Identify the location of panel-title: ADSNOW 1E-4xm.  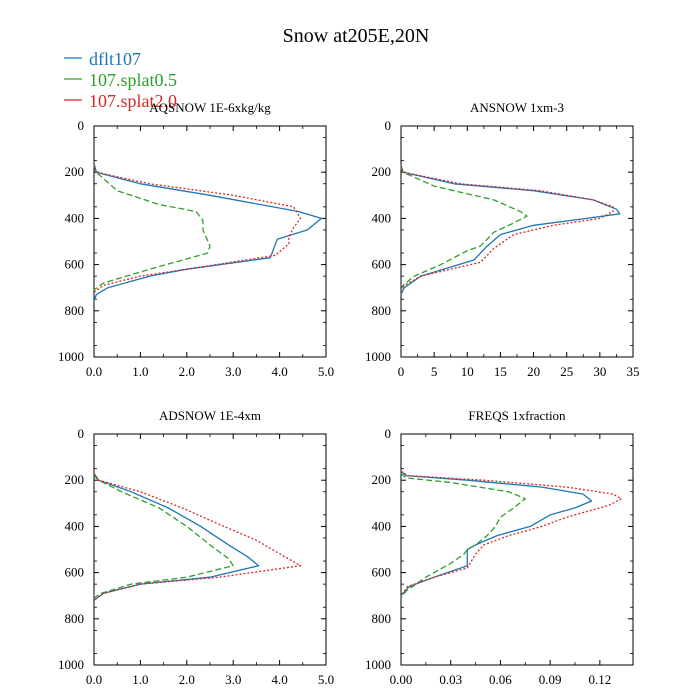
(210, 415).